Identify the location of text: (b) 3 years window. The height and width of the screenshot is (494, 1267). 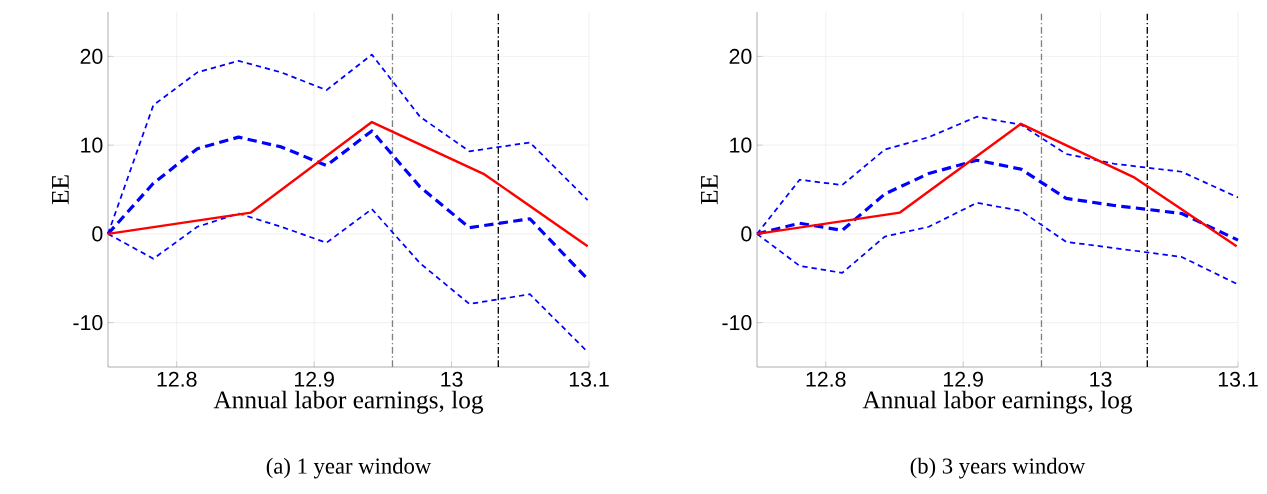
(998, 468).